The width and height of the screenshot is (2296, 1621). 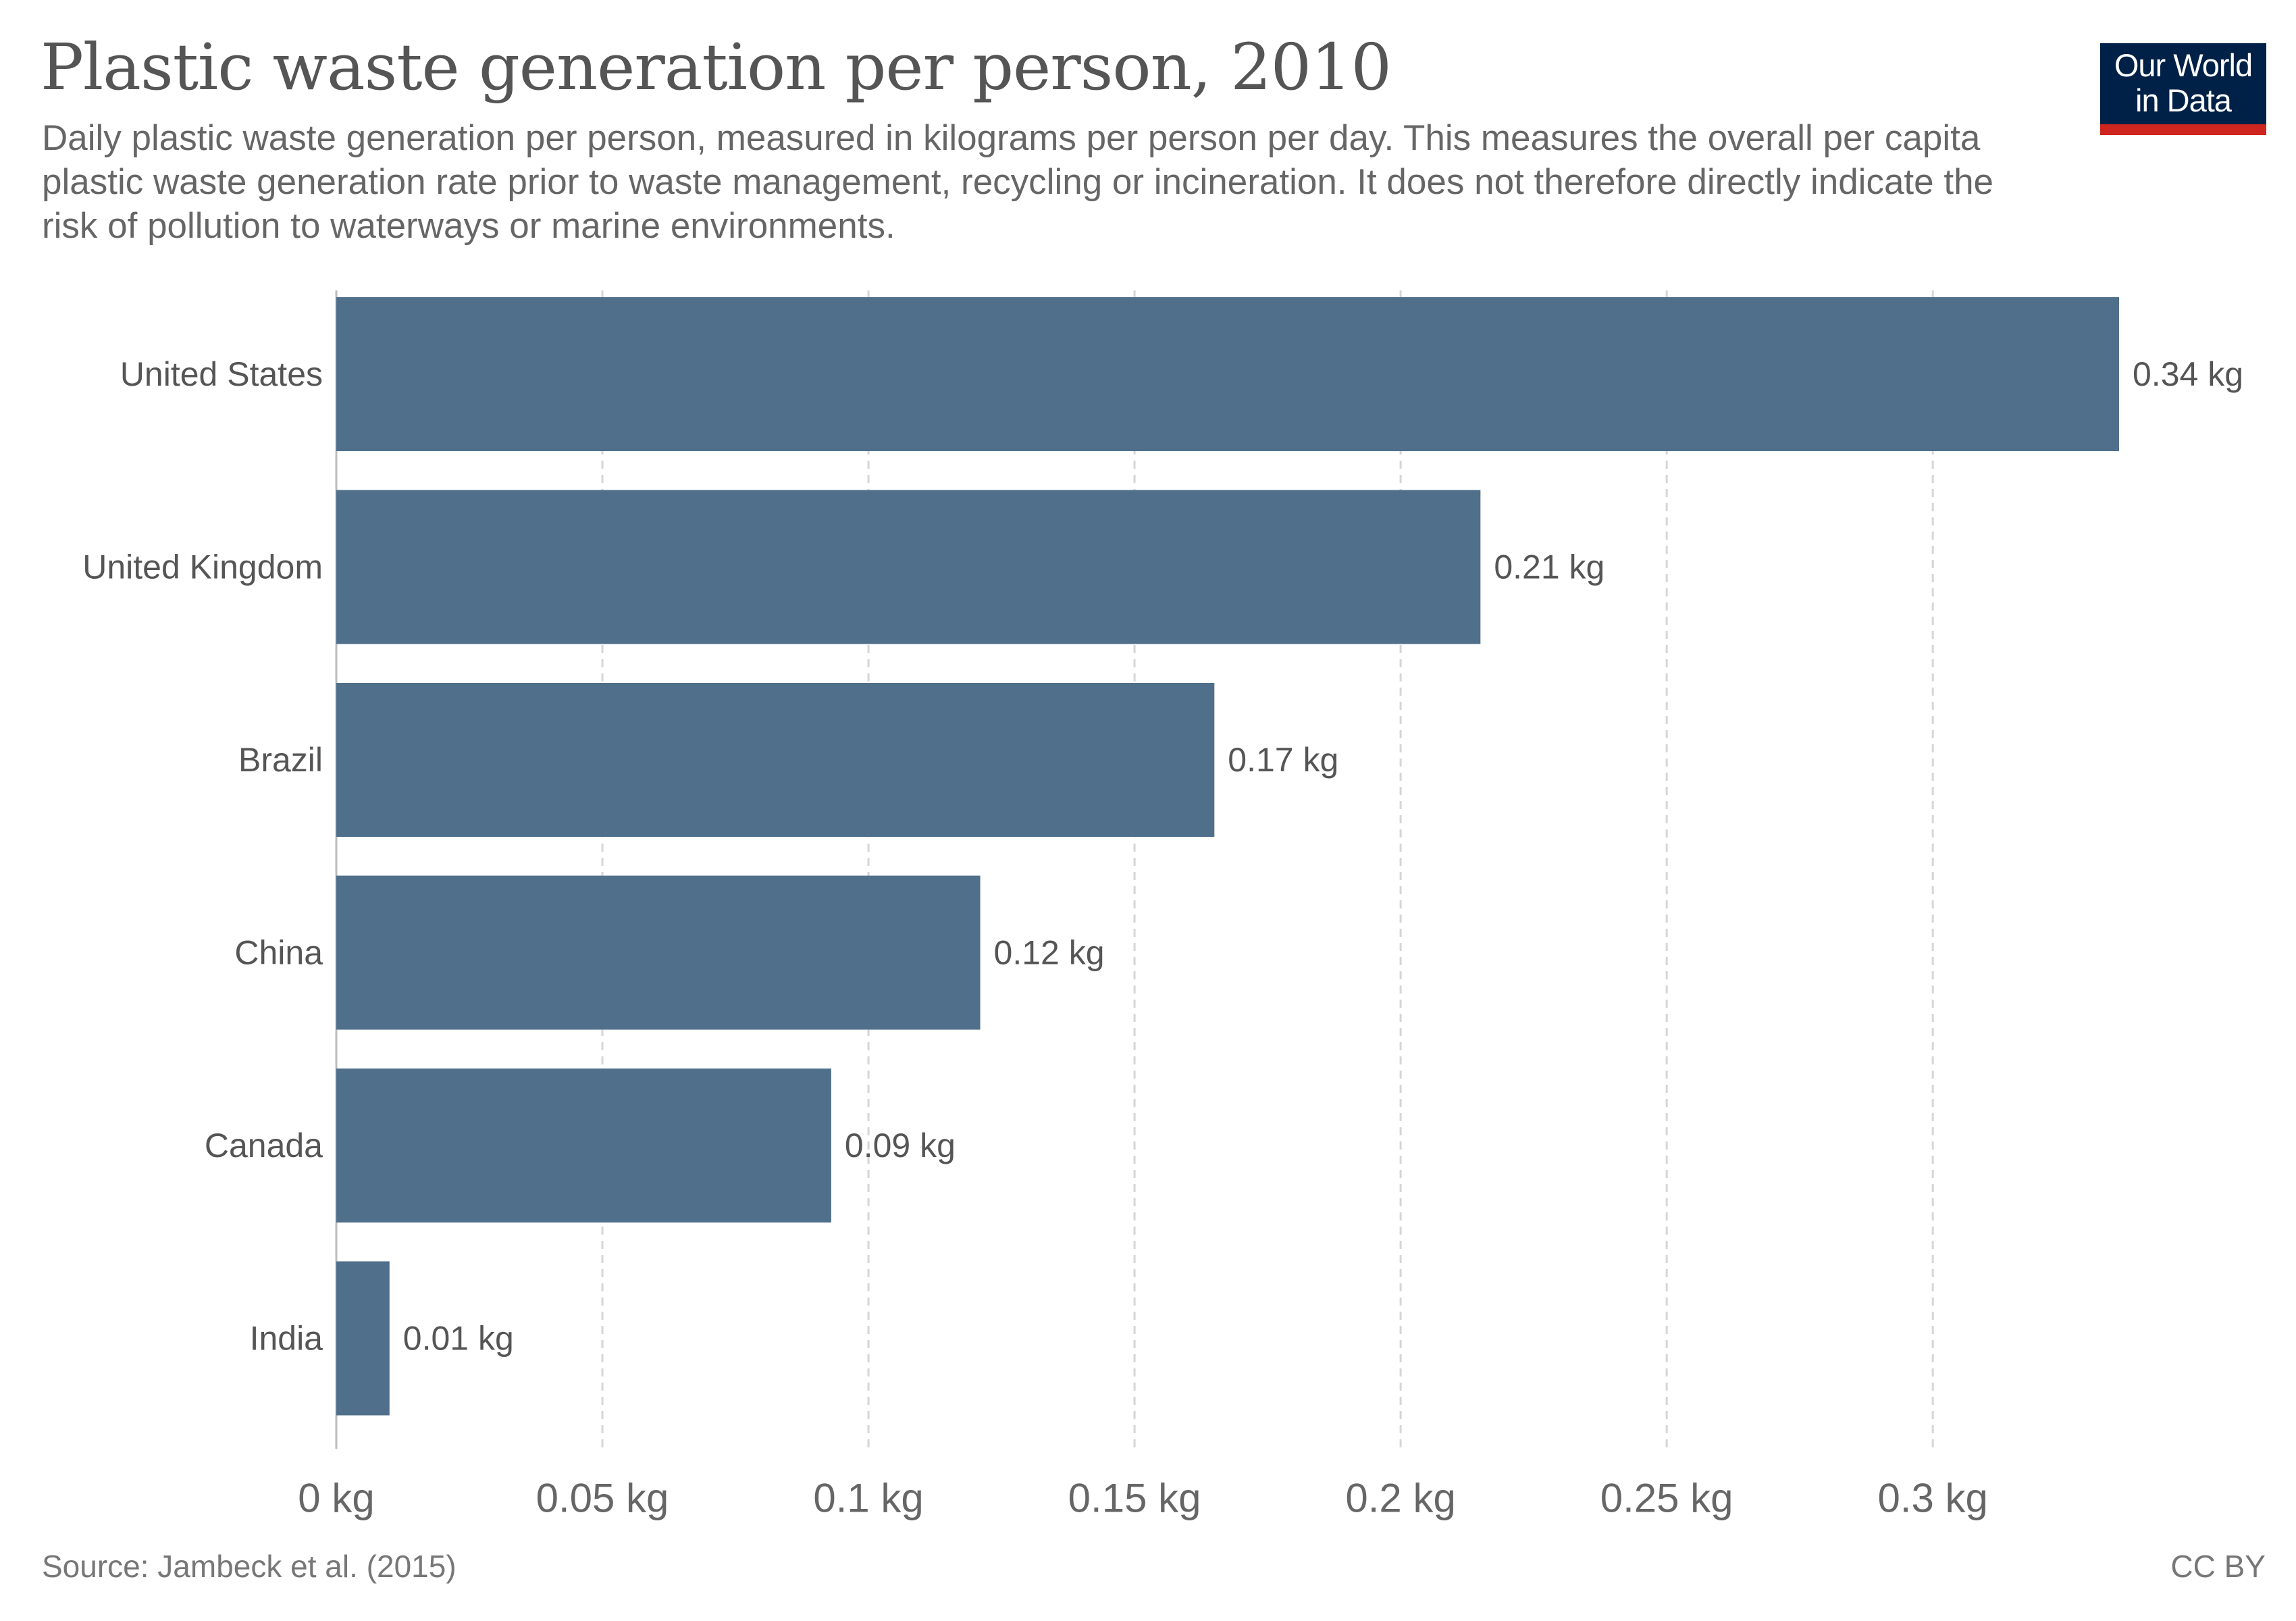 What do you see at coordinates (1549, 567) in the screenshot?
I see `value-label: 0.21 kg` at bounding box center [1549, 567].